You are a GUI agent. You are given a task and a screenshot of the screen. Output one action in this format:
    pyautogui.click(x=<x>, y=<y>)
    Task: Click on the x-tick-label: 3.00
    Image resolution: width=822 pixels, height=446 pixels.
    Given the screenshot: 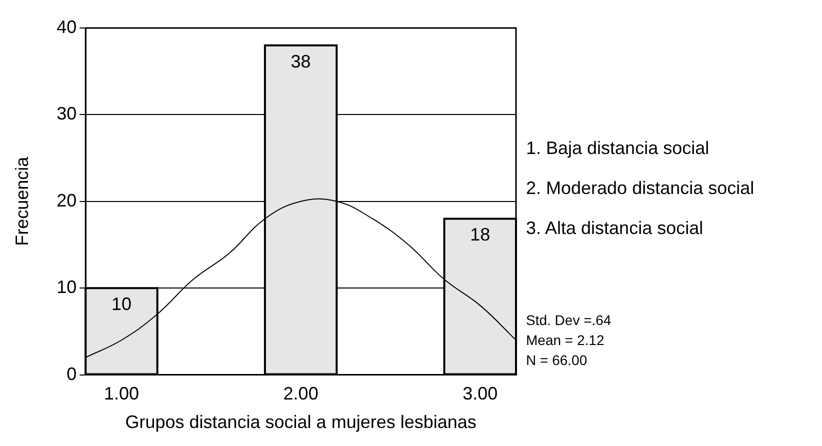 What is the action you would take?
    pyautogui.click(x=480, y=394)
    